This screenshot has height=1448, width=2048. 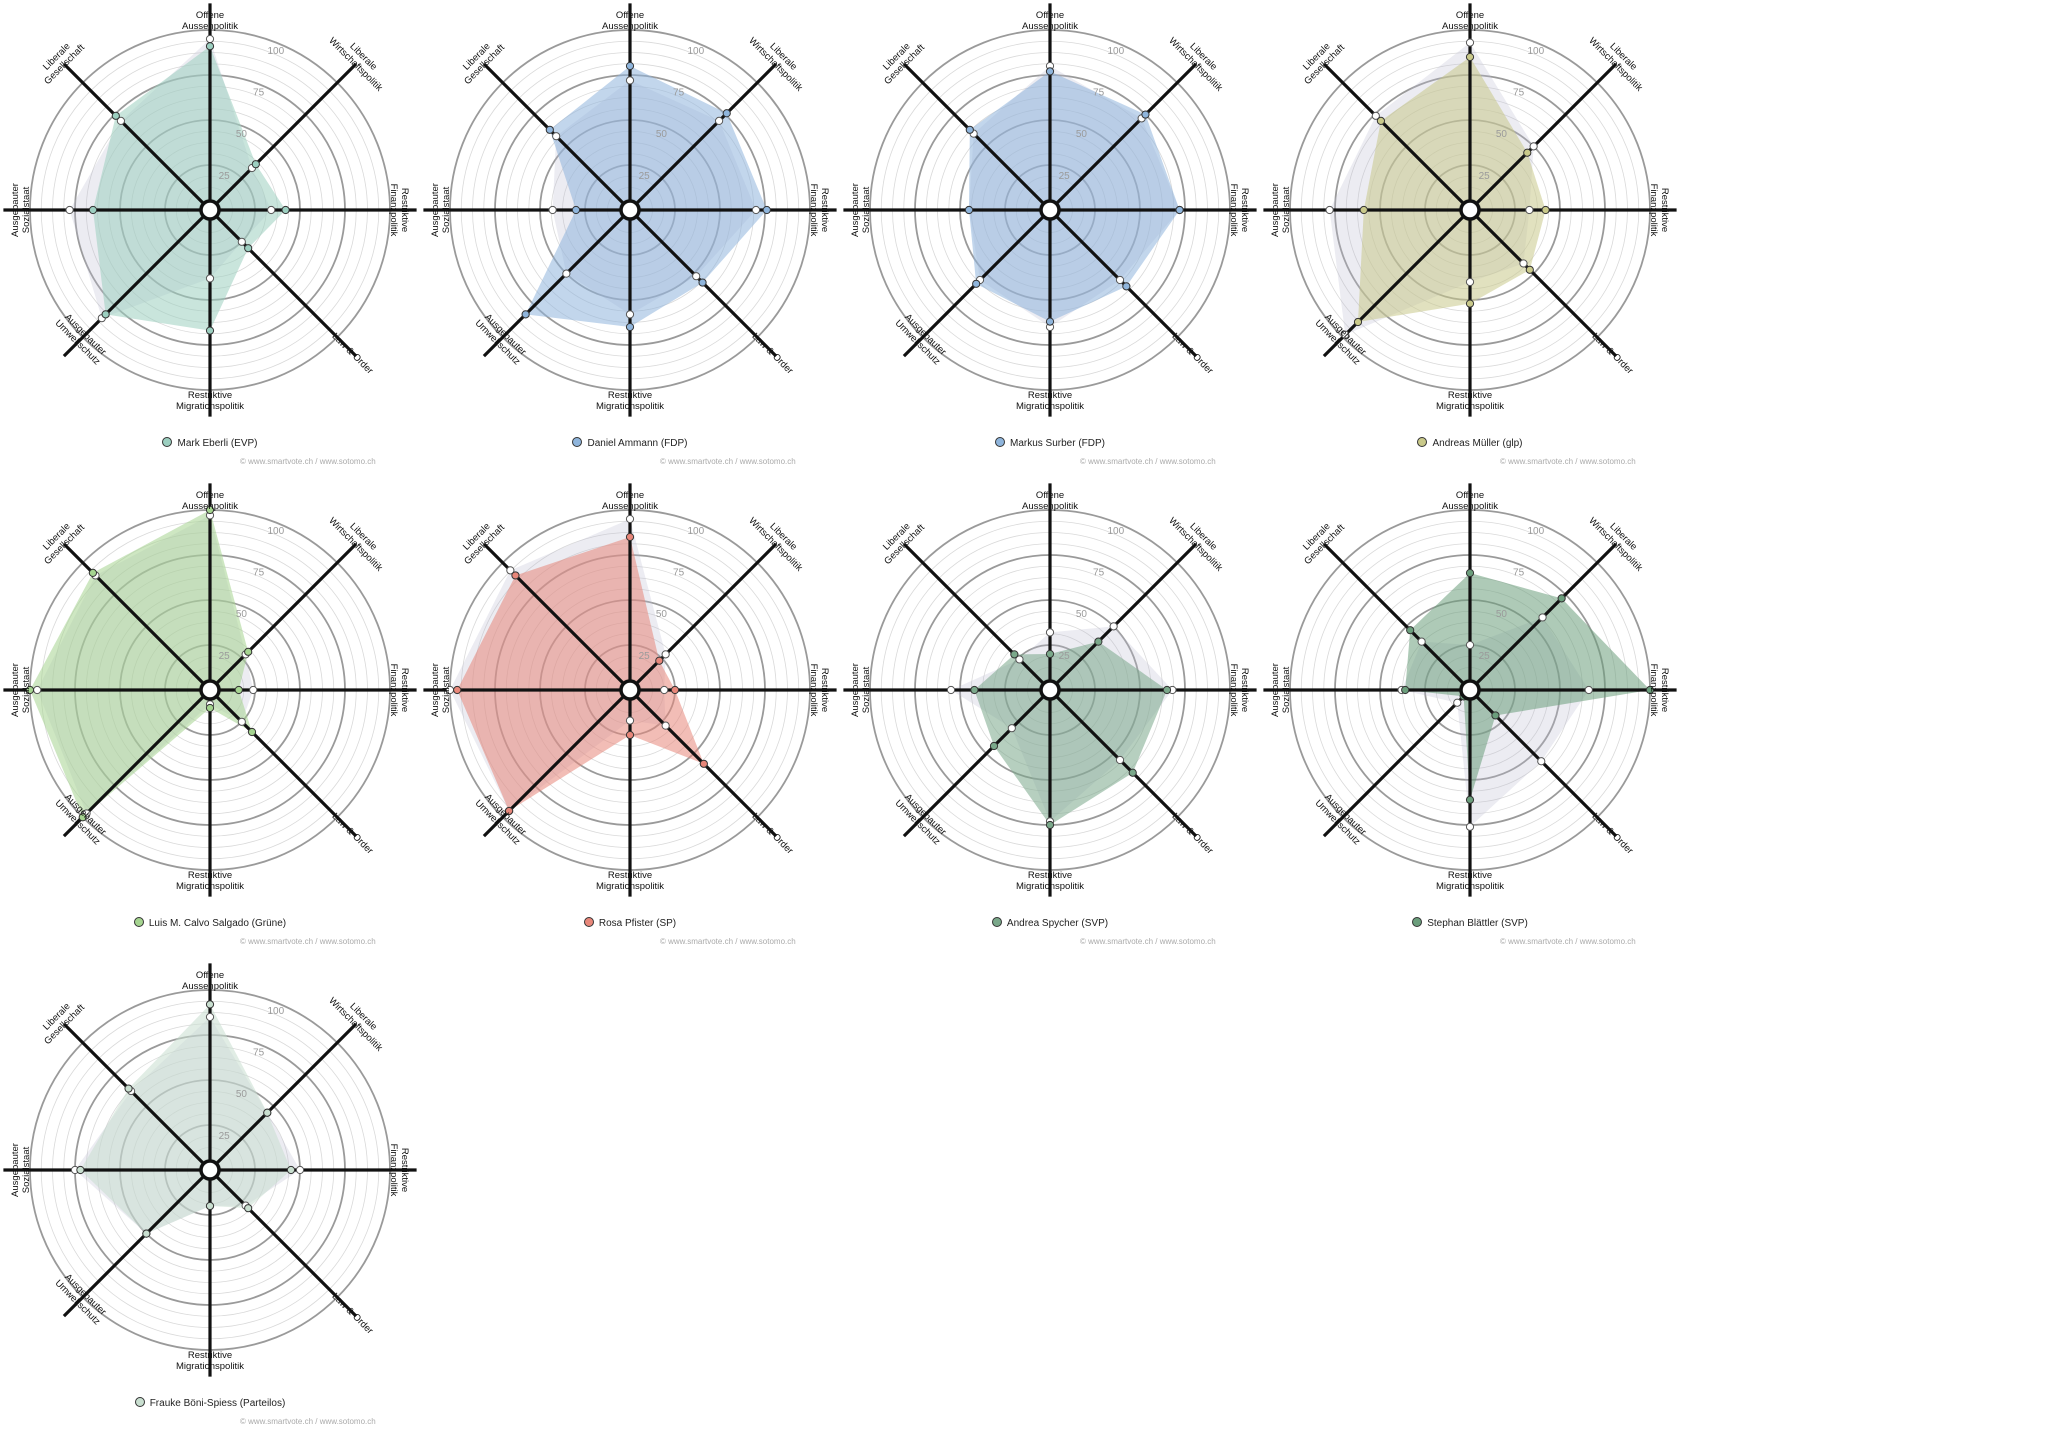 I want to click on legend-label: Daniel Ammann (FDP), so click(x=637, y=443).